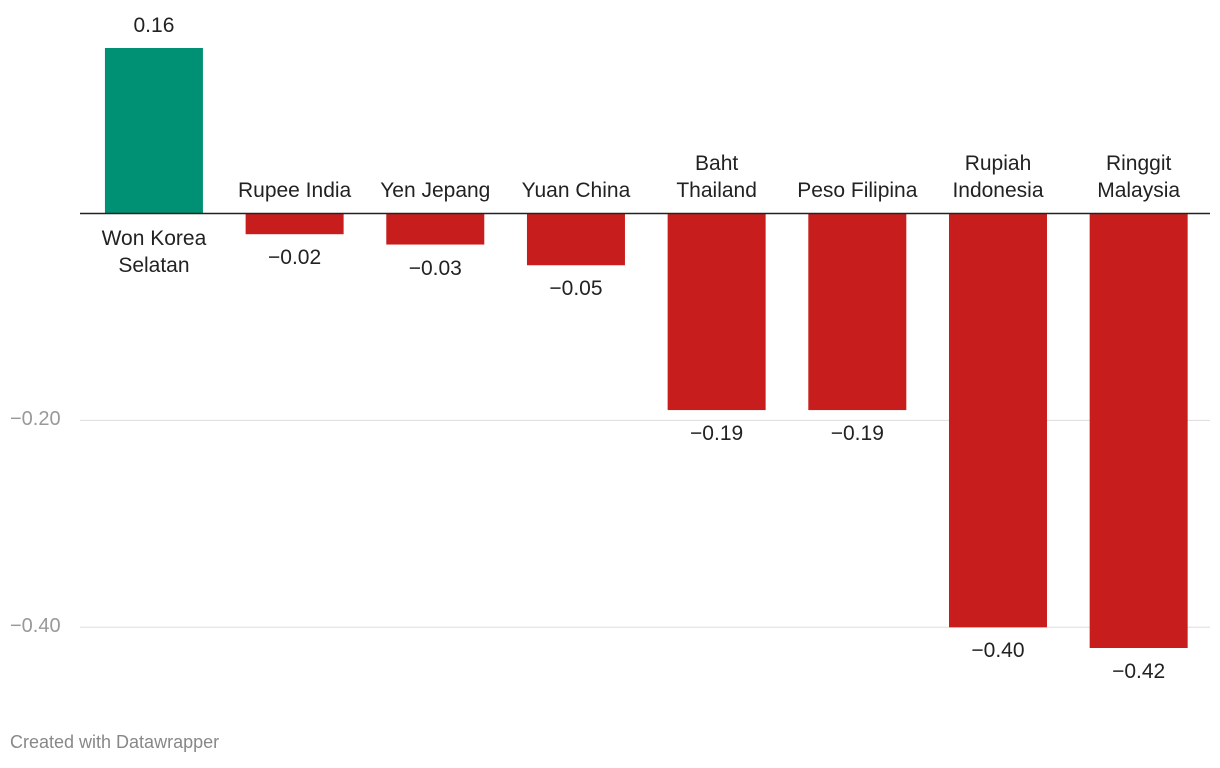 The height and width of the screenshot is (768, 1220). Describe the element at coordinates (1139, 176) in the screenshot. I see `category-label: Ringgit Malaysia` at that location.